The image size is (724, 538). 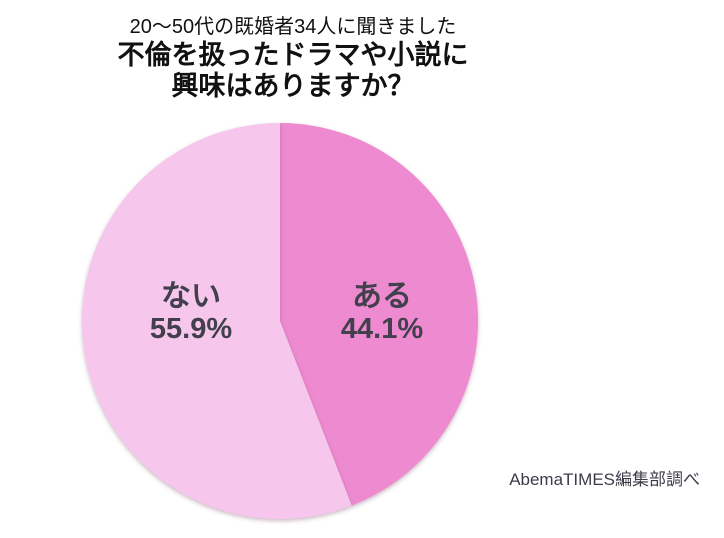 I want to click on pie-label-nai-text: ない, so click(x=190, y=296).